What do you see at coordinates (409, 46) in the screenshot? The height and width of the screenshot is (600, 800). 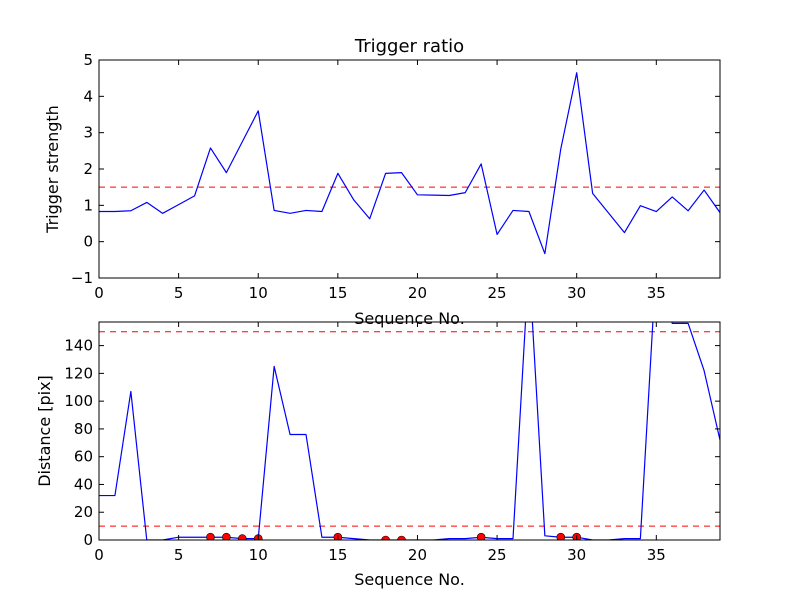 I see `chart-title: Trigger ratio` at bounding box center [409, 46].